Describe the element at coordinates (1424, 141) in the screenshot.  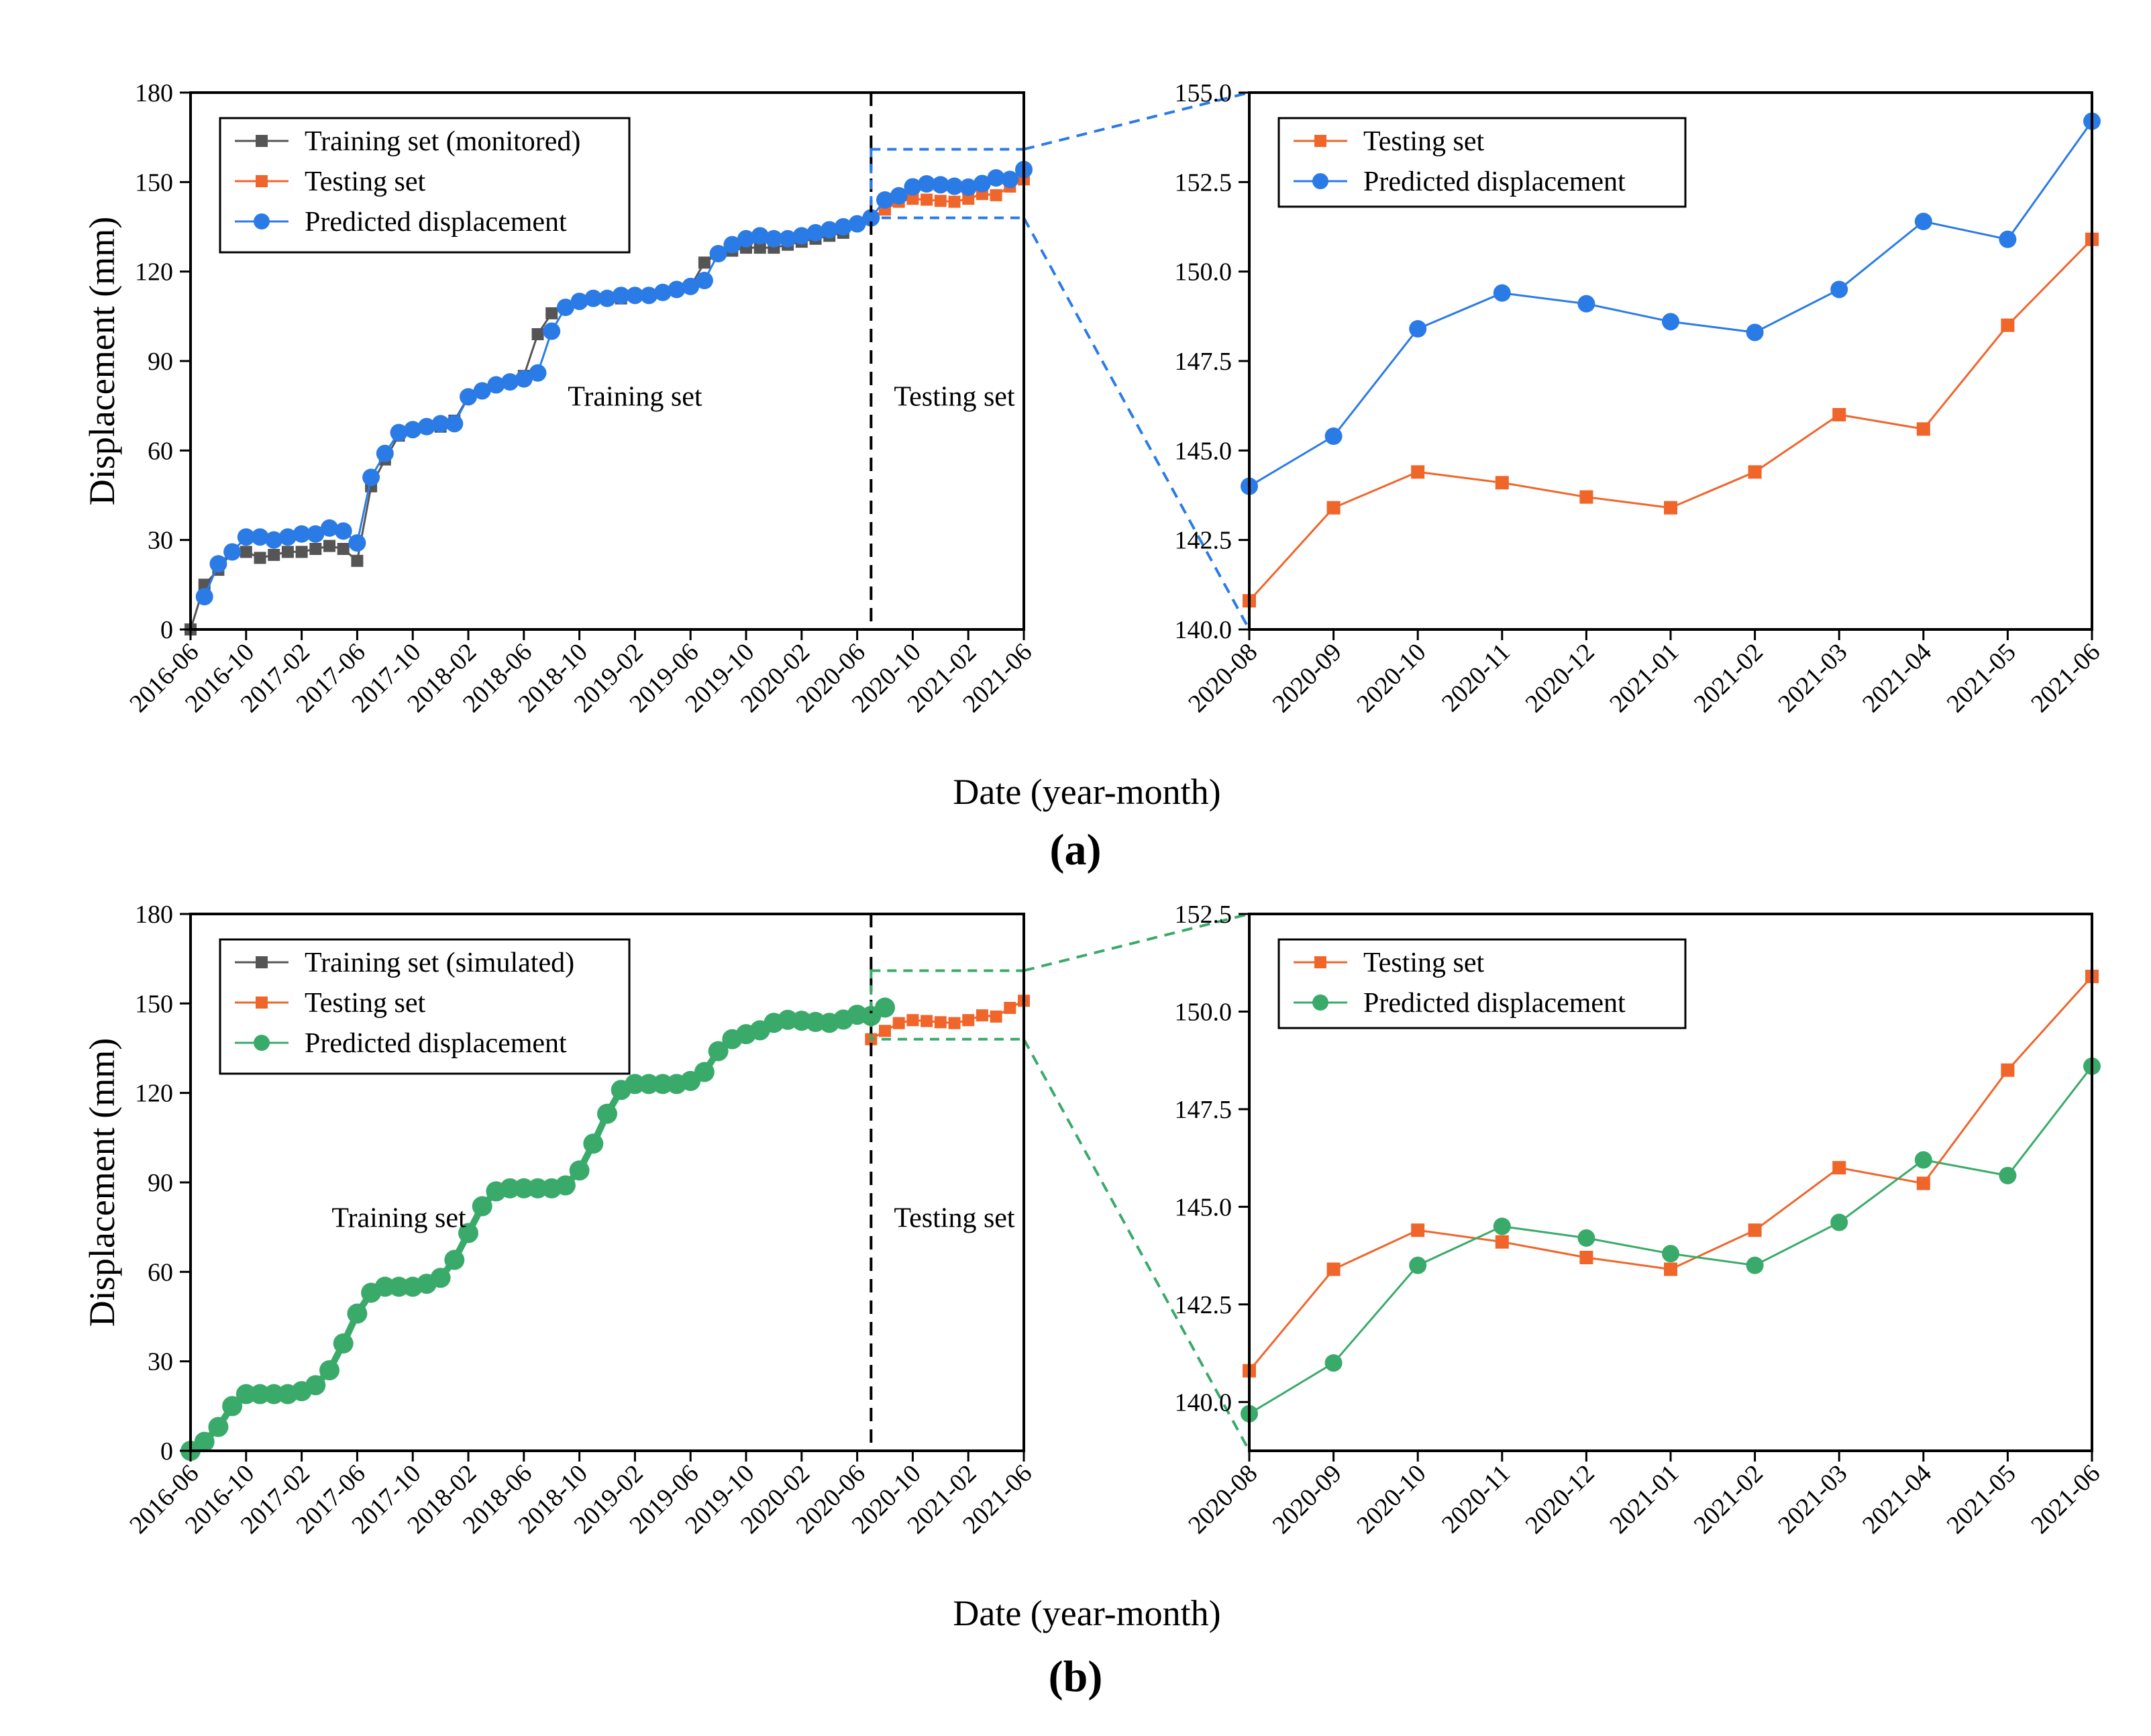
I see `panel-a-zoom-legend-label: Testing set` at that location.